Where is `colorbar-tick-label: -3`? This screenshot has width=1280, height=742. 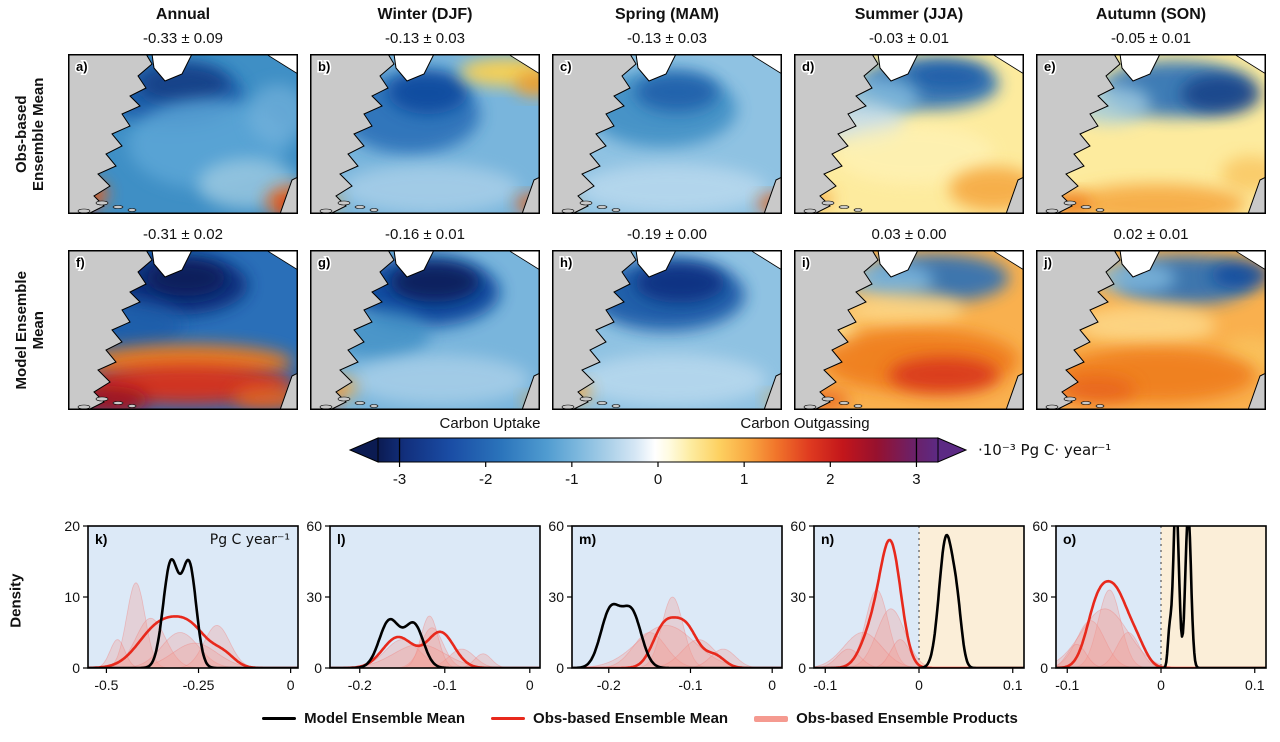
colorbar-tick-label: -3 is located at coordinates (399, 479).